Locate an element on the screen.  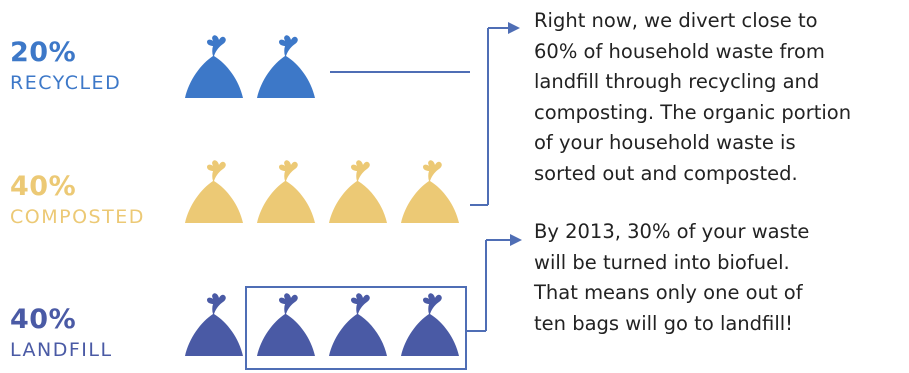
composted-percent: 40% is located at coordinates (43, 186).